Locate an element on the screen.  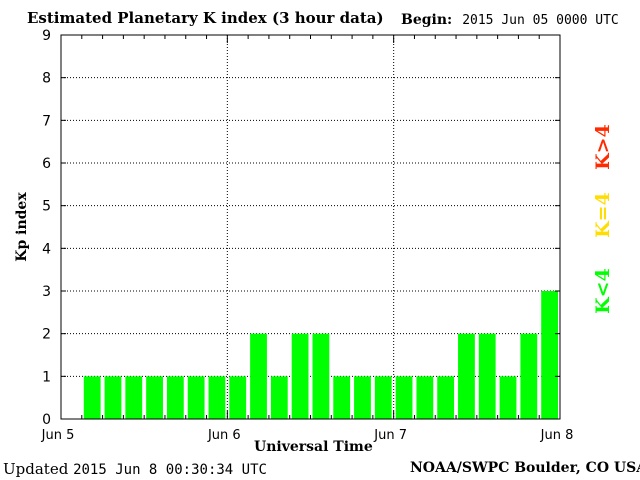
y-tick-label: 0 is located at coordinates (46, 420).